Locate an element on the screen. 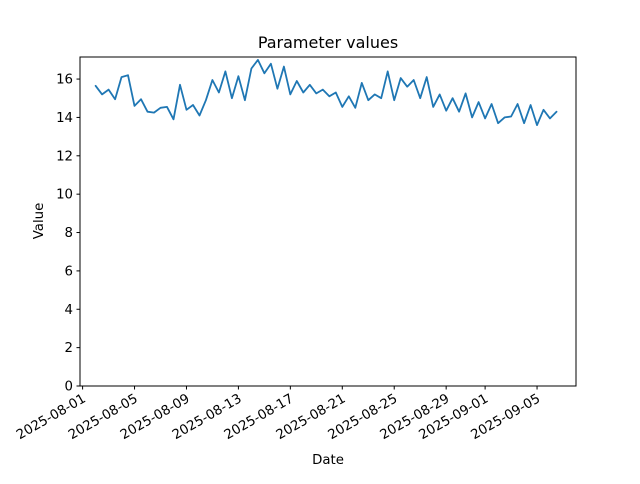 The width and height of the screenshot is (640, 484). y-tick-label: 0 is located at coordinates (69, 387).